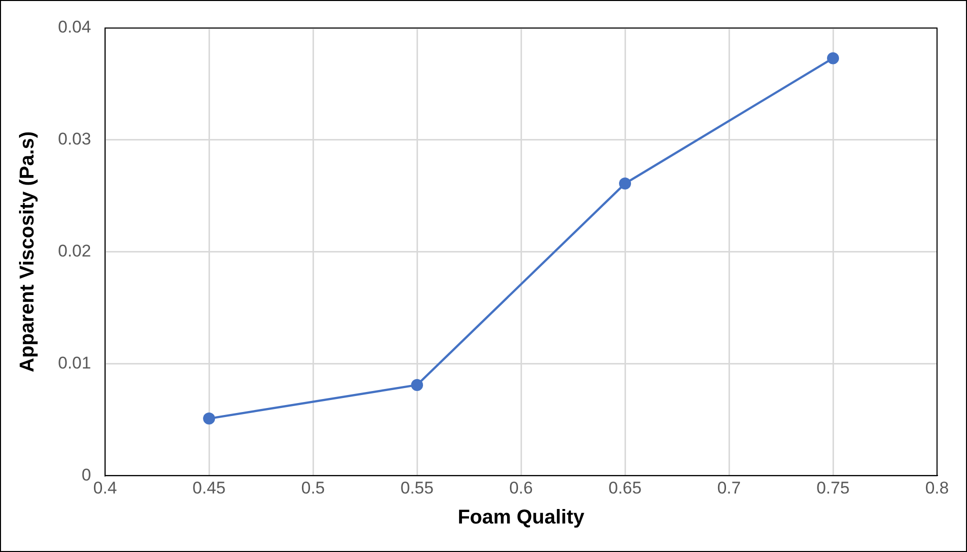  Describe the element at coordinates (105, 488) in the screenshot. I see `x-tick-label: 0.4` at that location.